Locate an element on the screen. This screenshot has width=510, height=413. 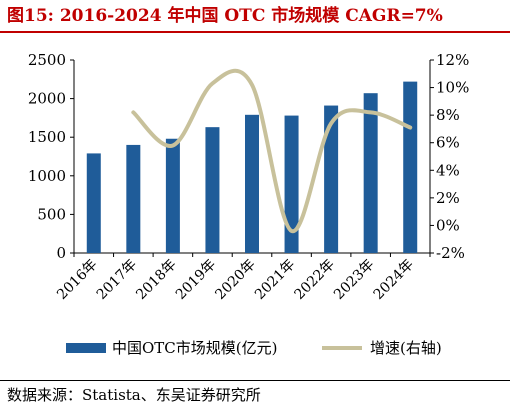
x-tick-label: 2019年 is located at coordinates (196, 280).